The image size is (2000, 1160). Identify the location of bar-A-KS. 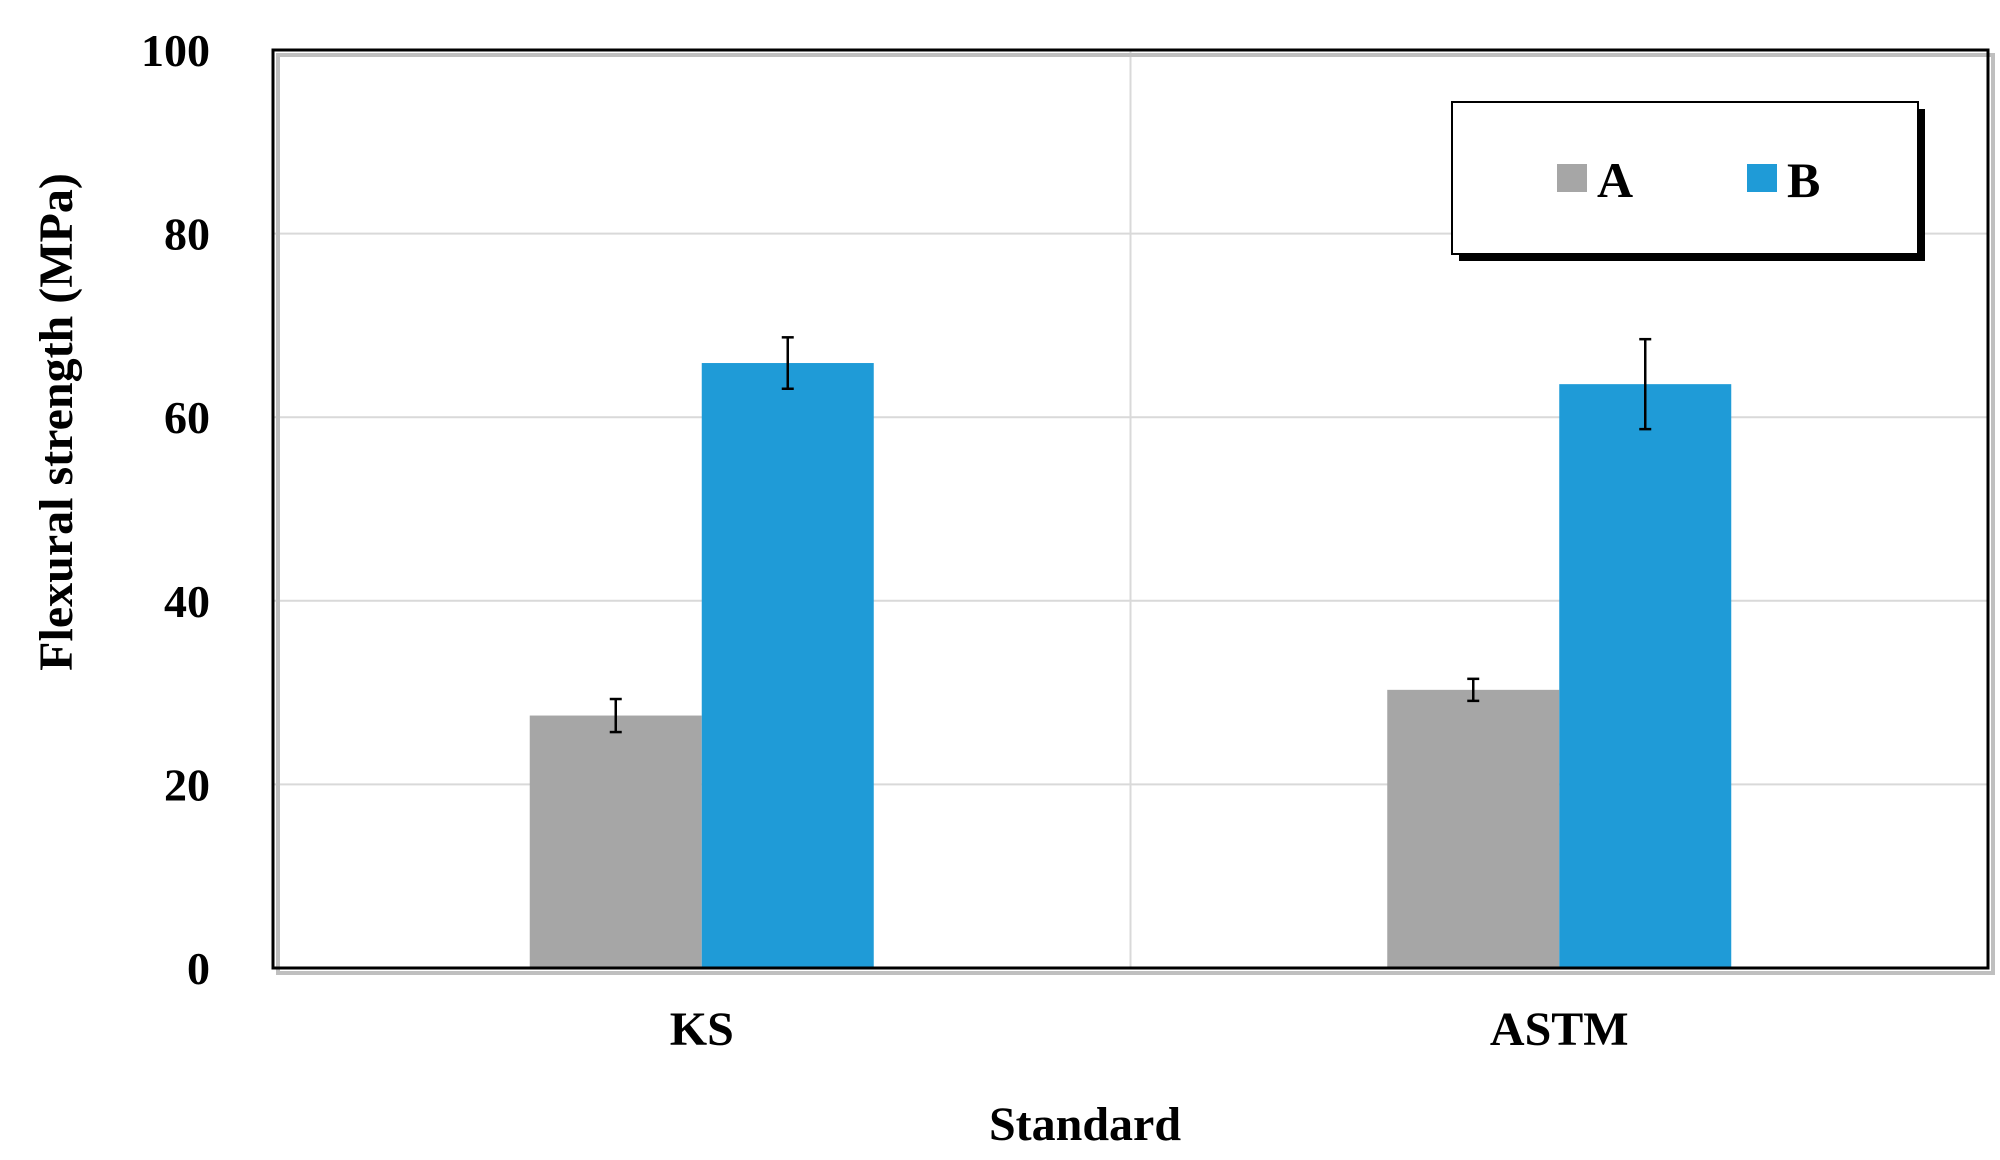
(615, 841).